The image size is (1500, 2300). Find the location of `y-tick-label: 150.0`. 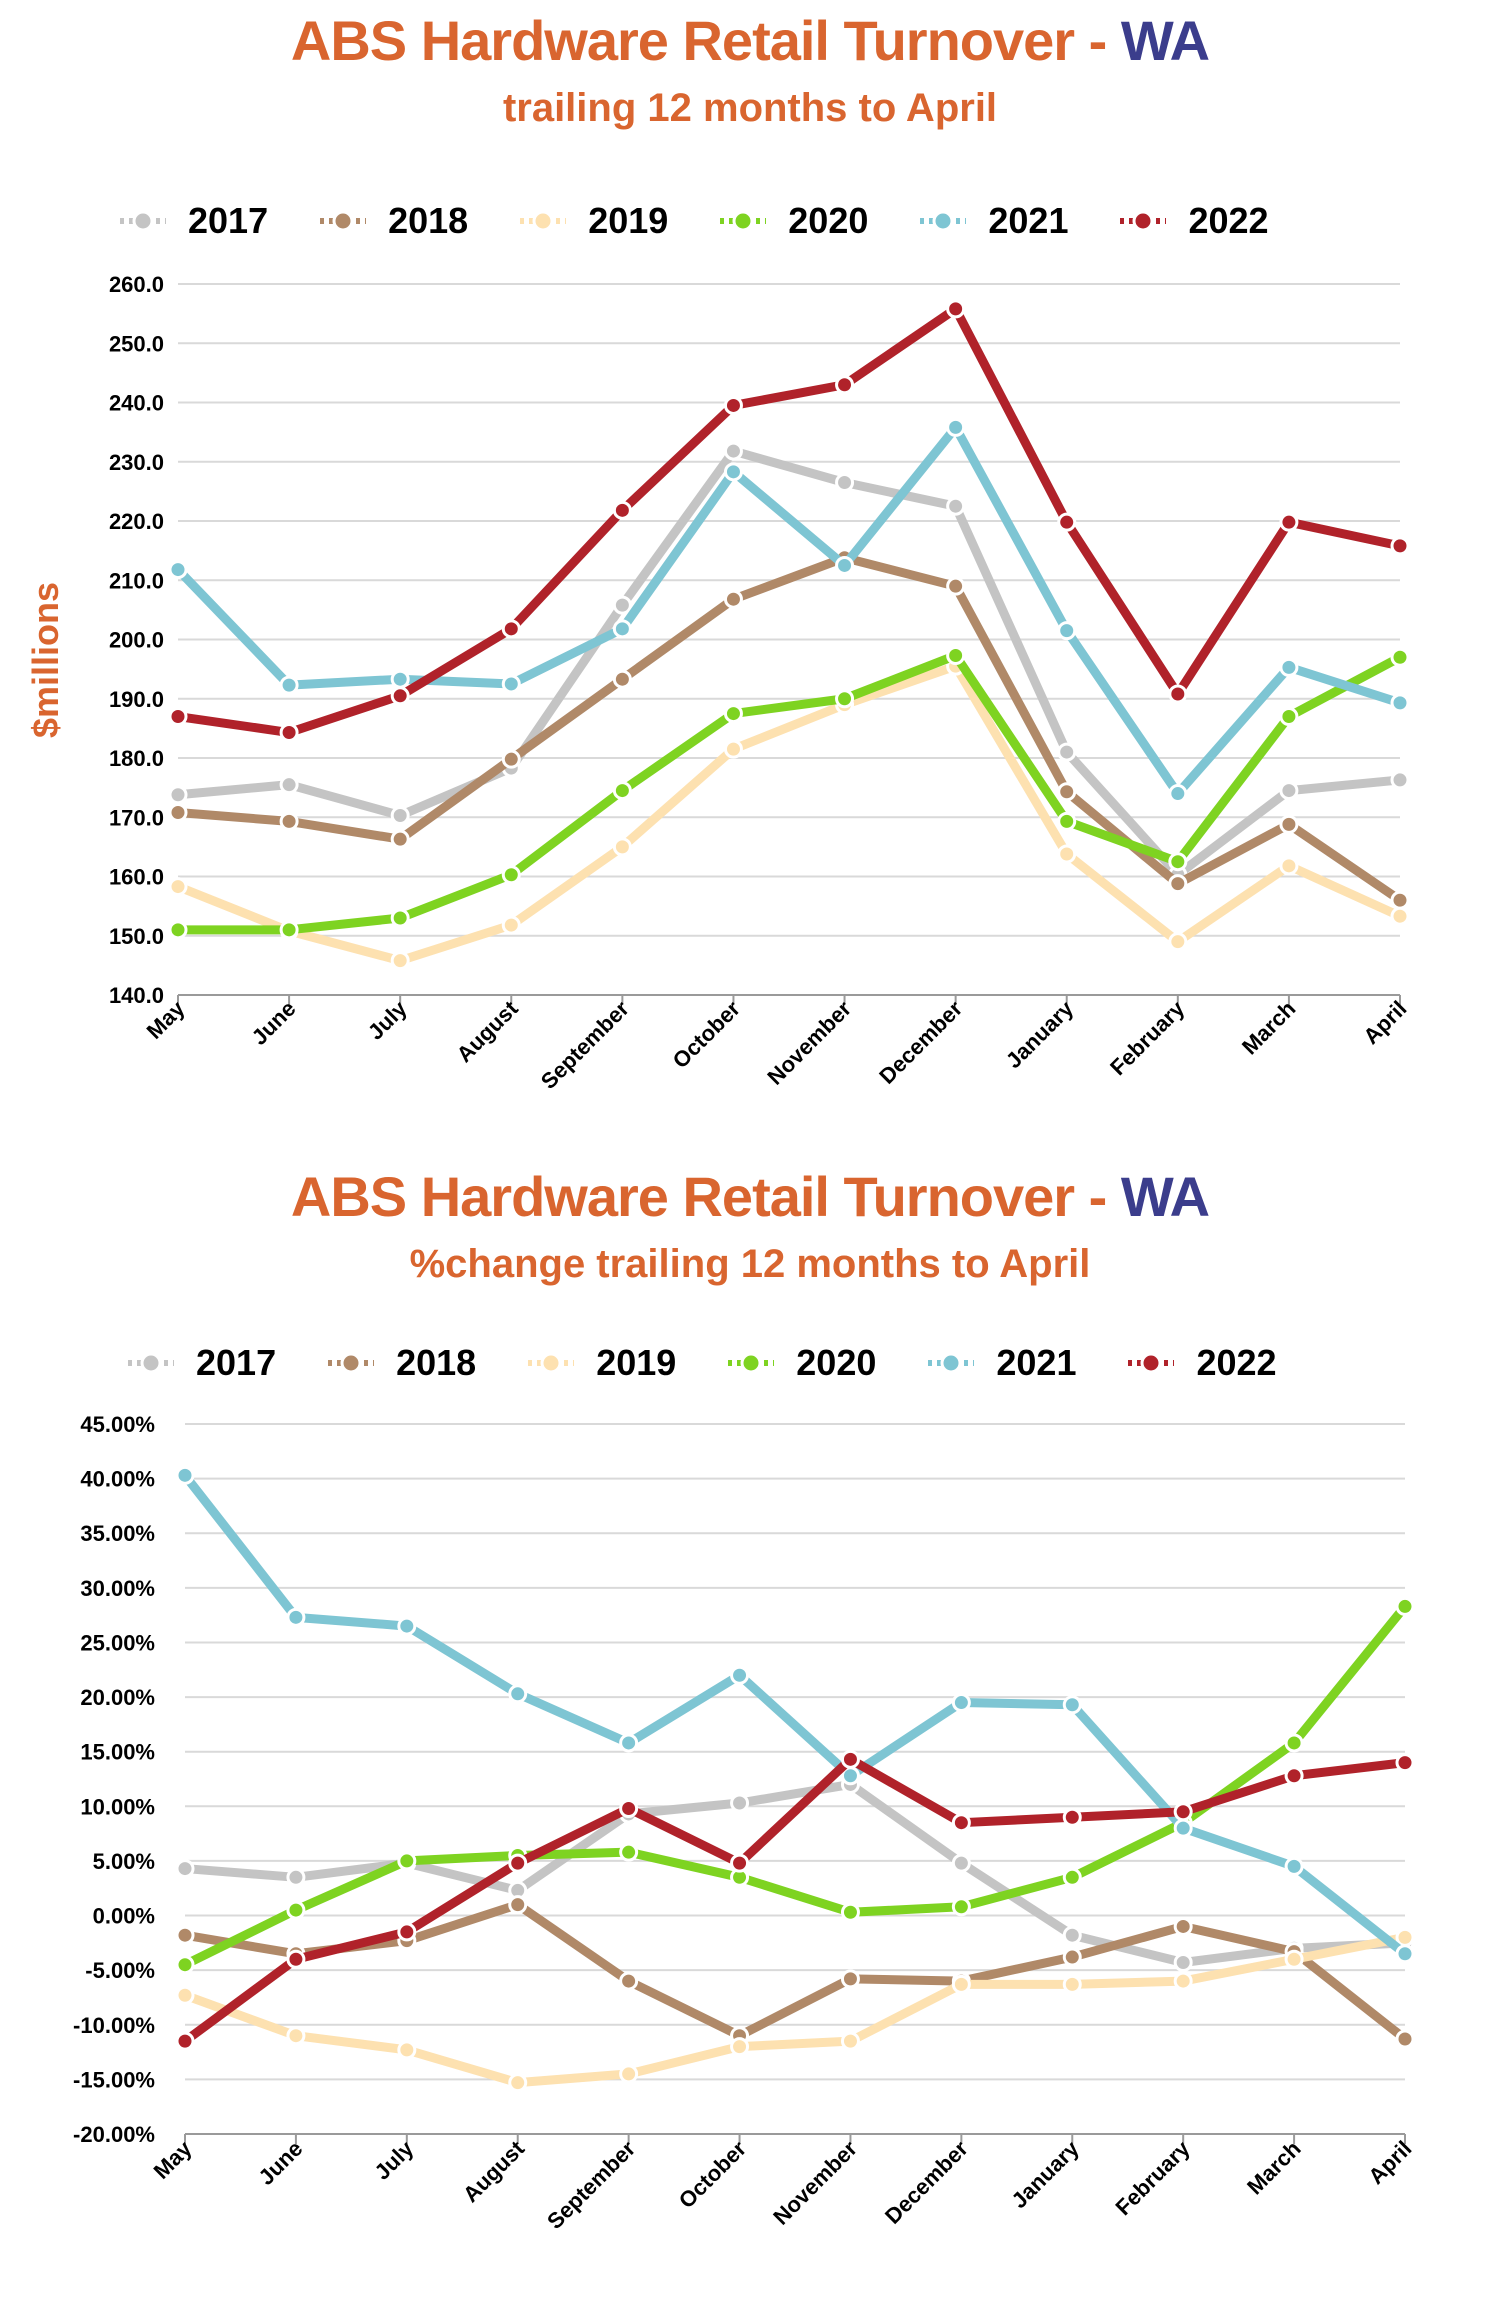

y-tick-label: 150.0 is located at coordinates (136, 936).